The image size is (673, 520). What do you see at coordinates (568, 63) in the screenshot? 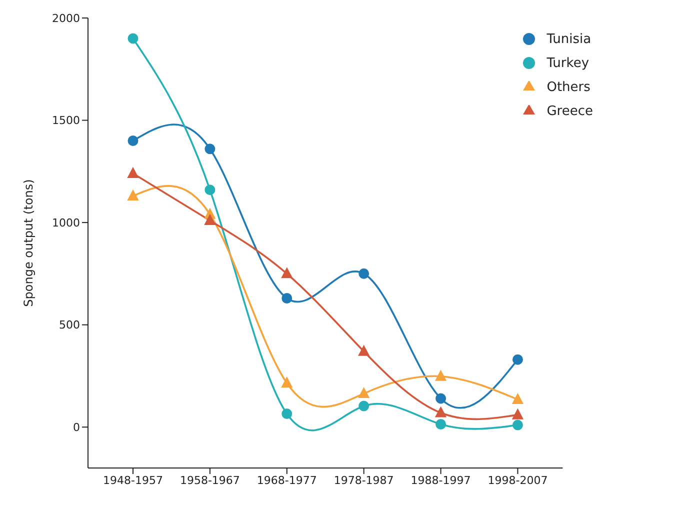
I see `legend-label: Turkey` at bounding box center [568, 63].